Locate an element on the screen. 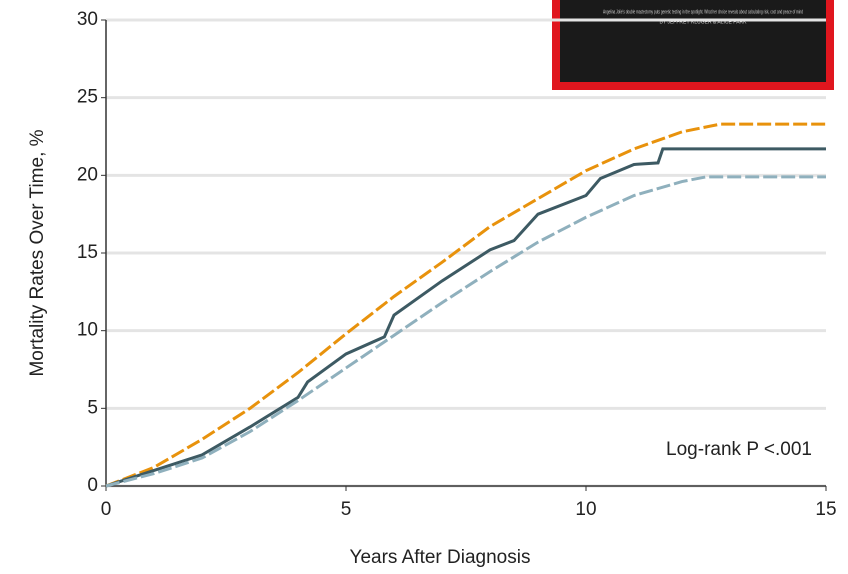  x-tick-label: 0 is located at coordinates (106, 509).